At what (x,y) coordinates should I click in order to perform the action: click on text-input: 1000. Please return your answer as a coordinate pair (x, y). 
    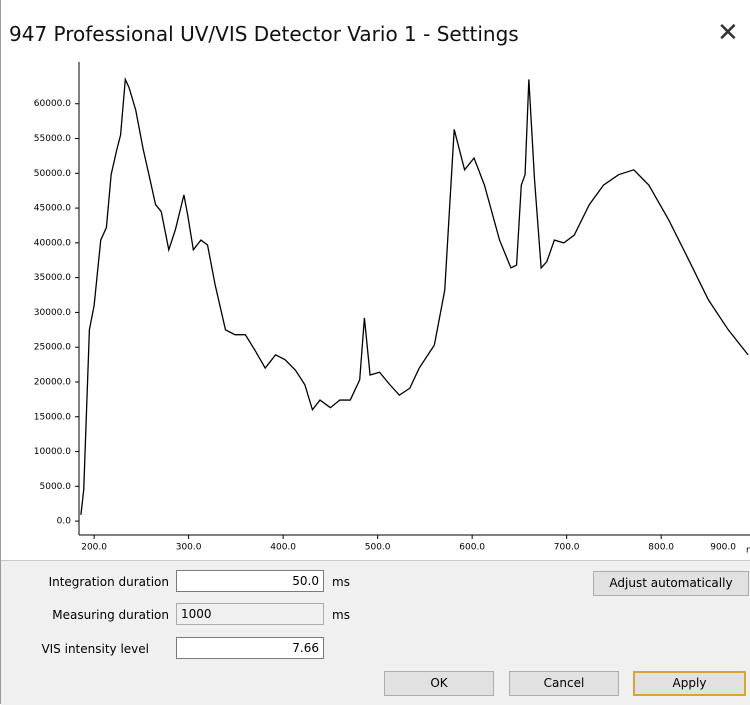
    Looking at the image, I should click on (250, 614).